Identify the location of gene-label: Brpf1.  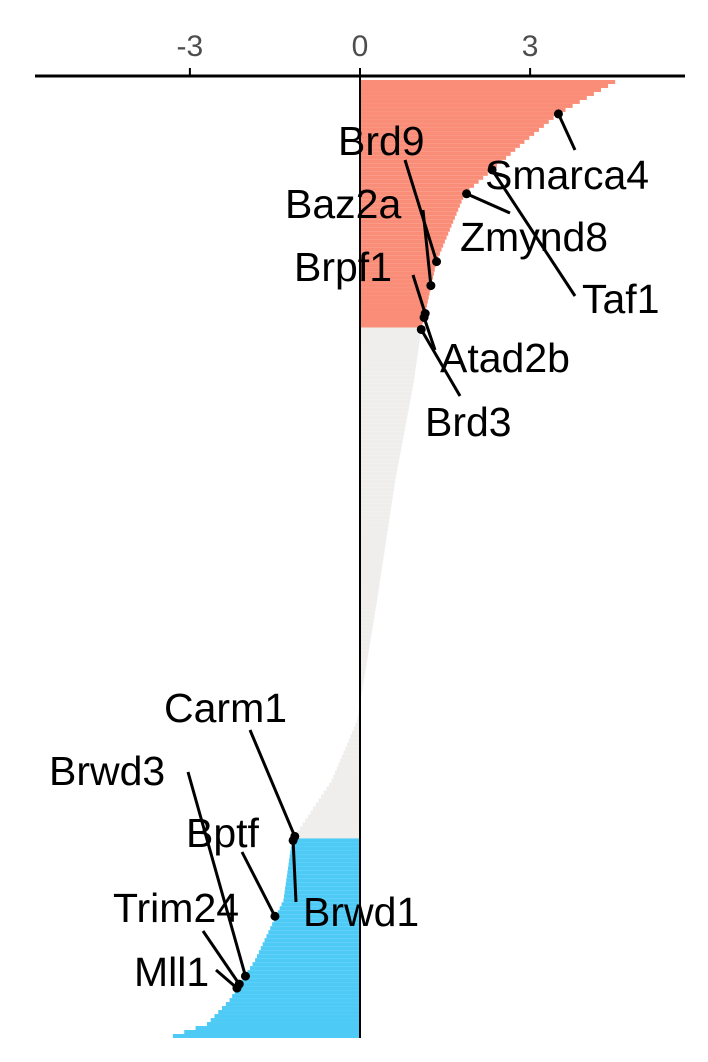
(343, 267).